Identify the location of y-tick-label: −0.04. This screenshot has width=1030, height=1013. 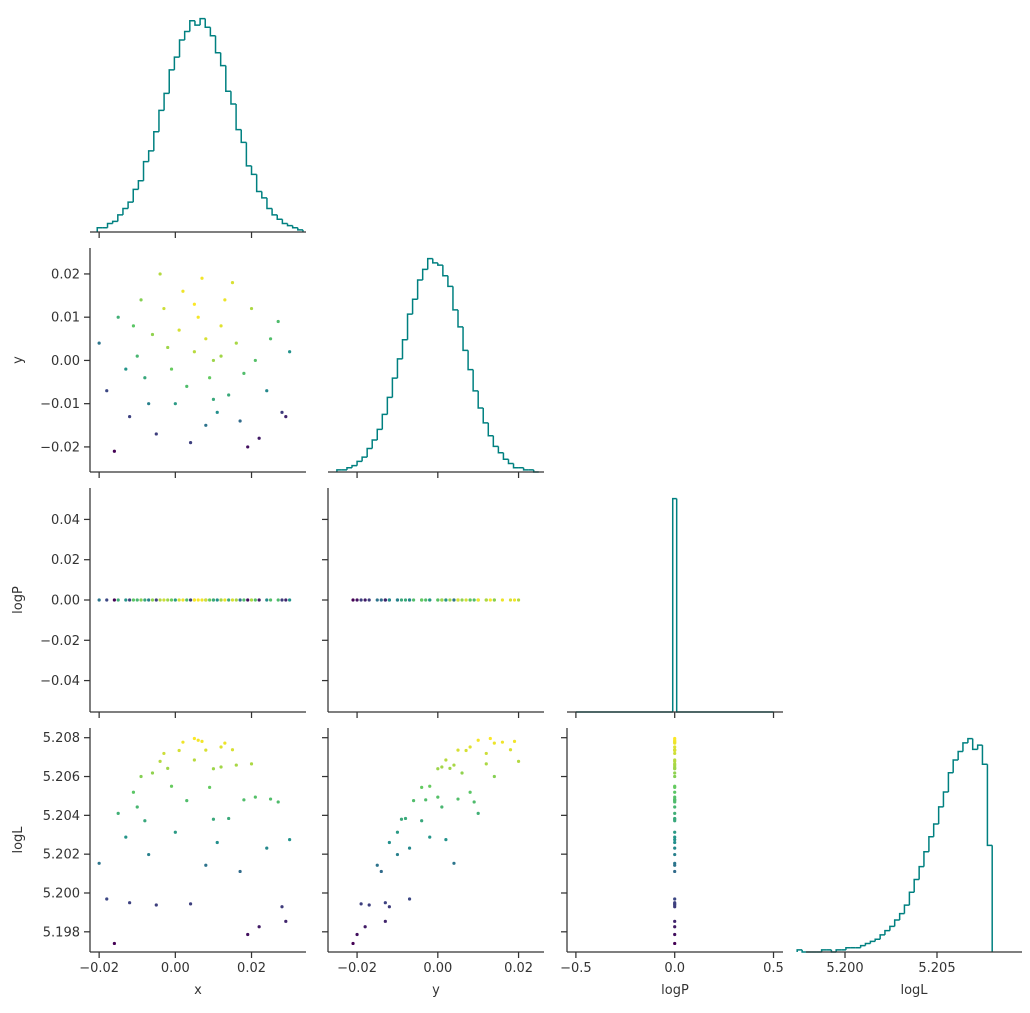
(60, 681).